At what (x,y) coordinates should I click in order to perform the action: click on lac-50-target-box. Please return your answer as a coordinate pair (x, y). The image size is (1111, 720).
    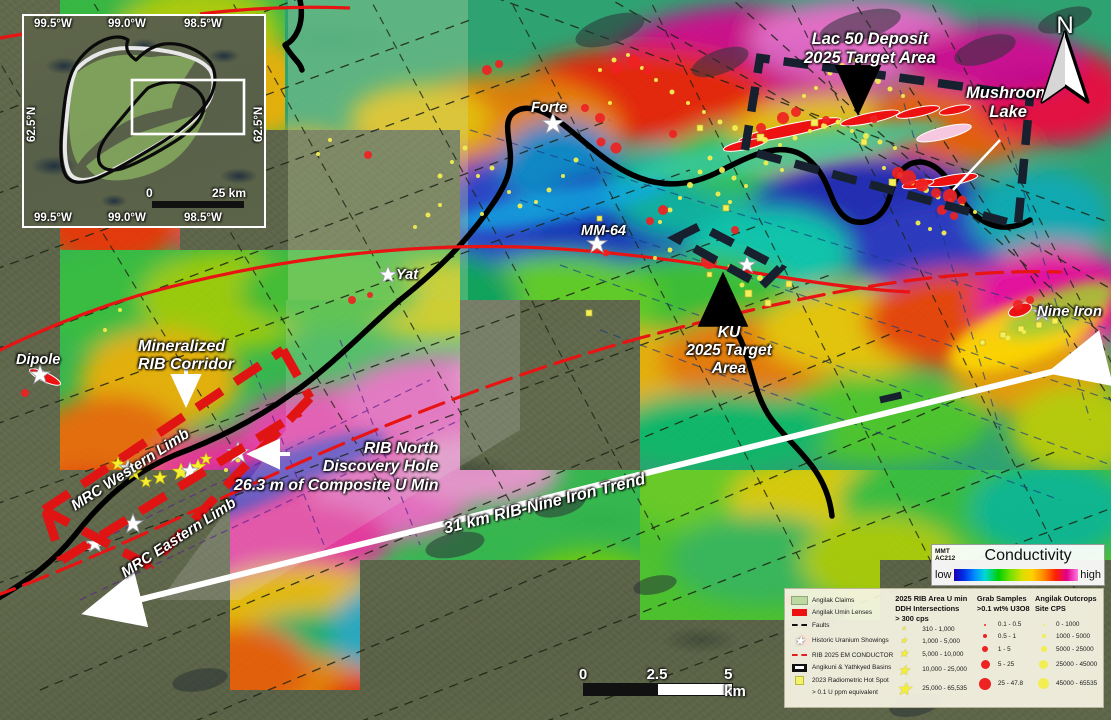
    Looking at the image, I should click on (887, 142).